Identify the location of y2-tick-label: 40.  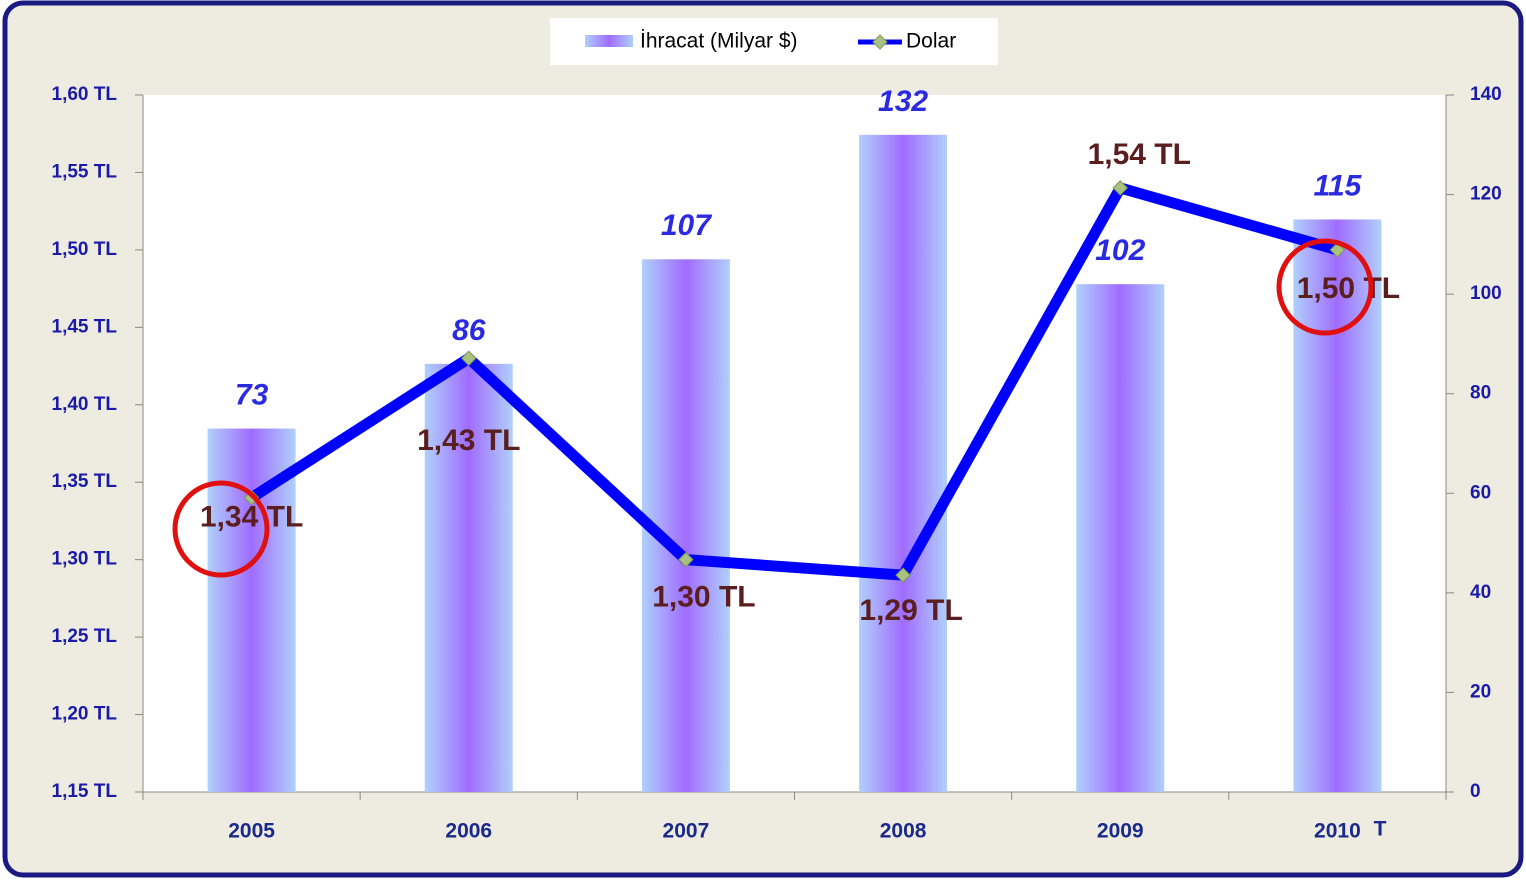
(1480, 592).